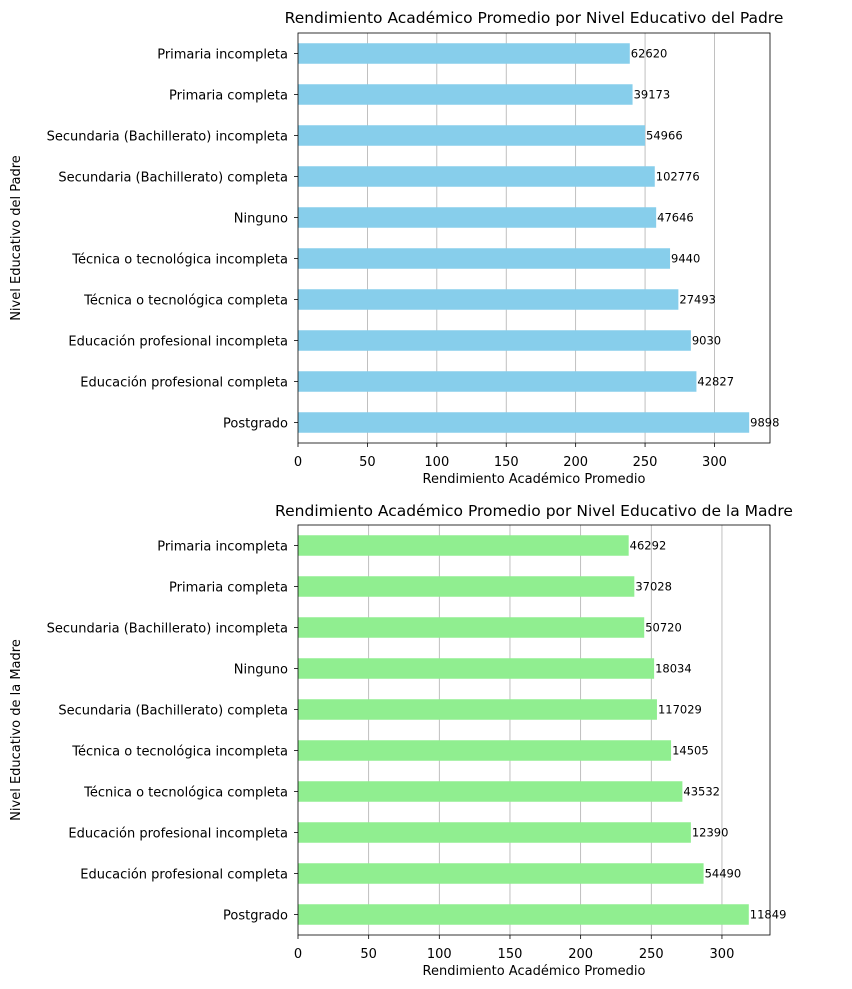  What do you see at coordinates (715, 382) in the screenshot?
I see `bar-value-label: 42827` at bounding box center [715, 382].